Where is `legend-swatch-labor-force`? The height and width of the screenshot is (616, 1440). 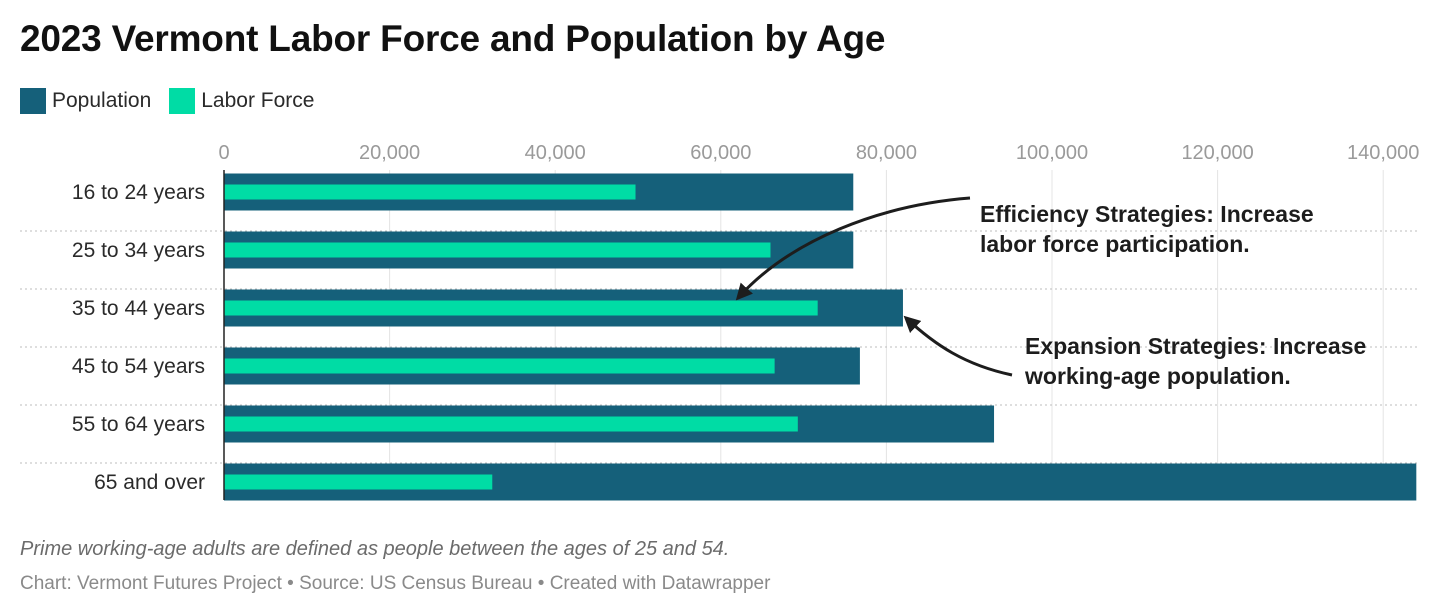 legend-swatch-labor-force is located at coordinates (182, 101).